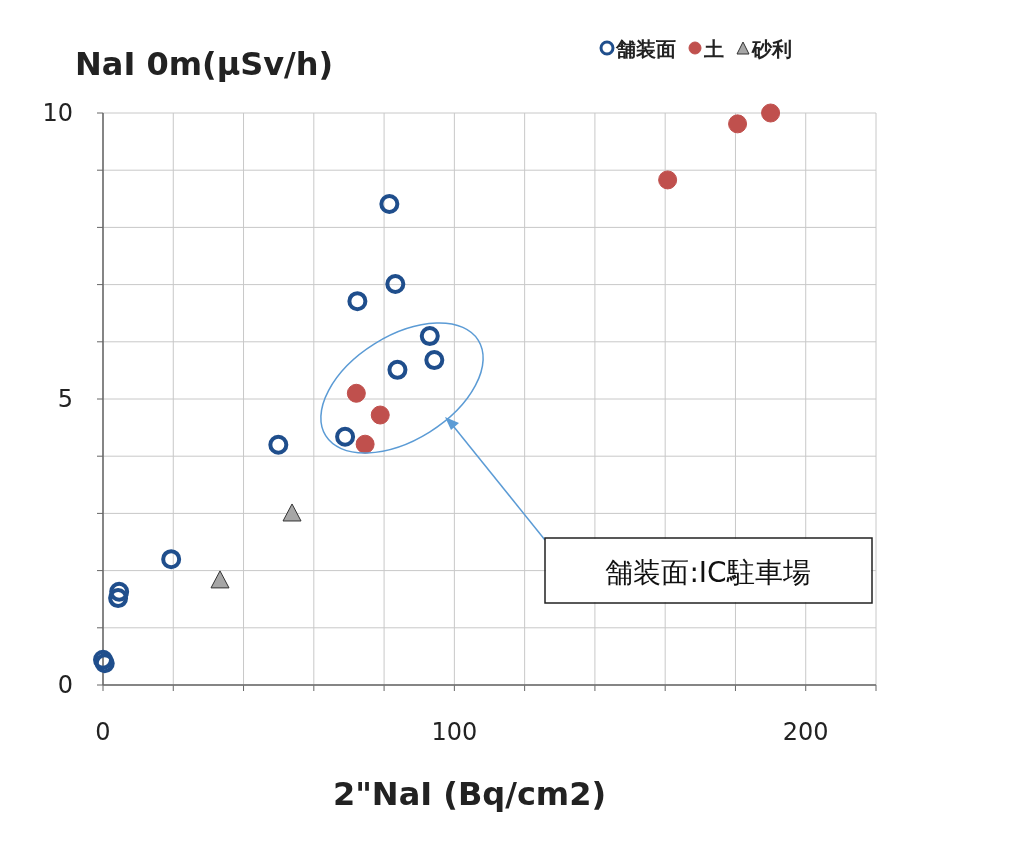 Image resolution: width=1018 pixels, height=842 pixels. What do you see at coordinates (57, 113) in the screenshot?
I see `y-tick-label: 10` at bounding box center [57, 113].